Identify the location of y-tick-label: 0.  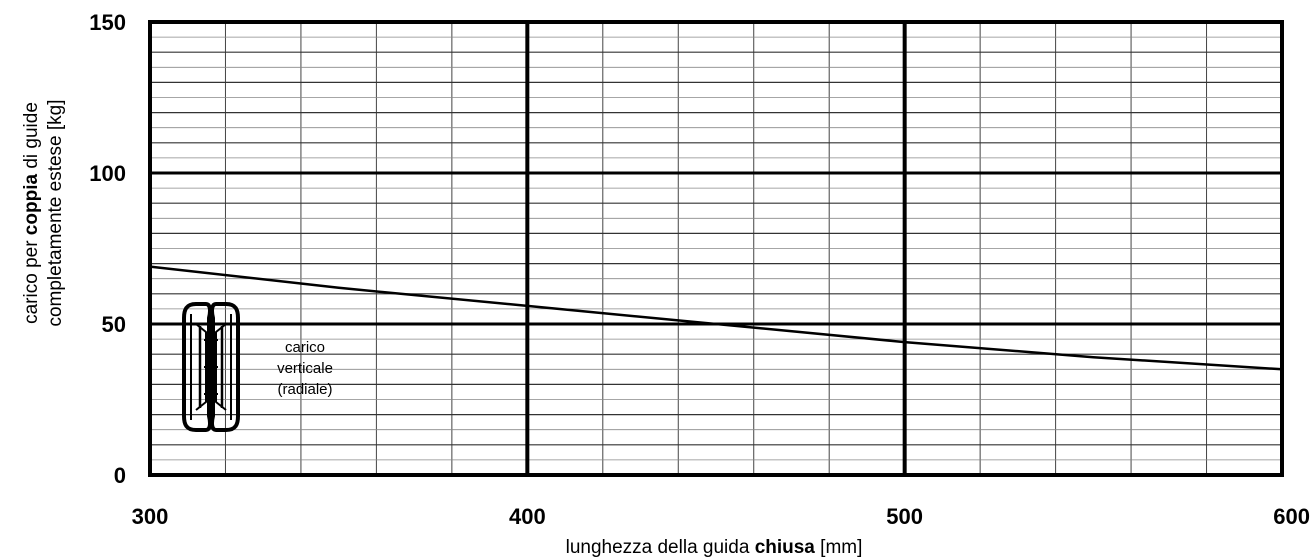
(120, 475).